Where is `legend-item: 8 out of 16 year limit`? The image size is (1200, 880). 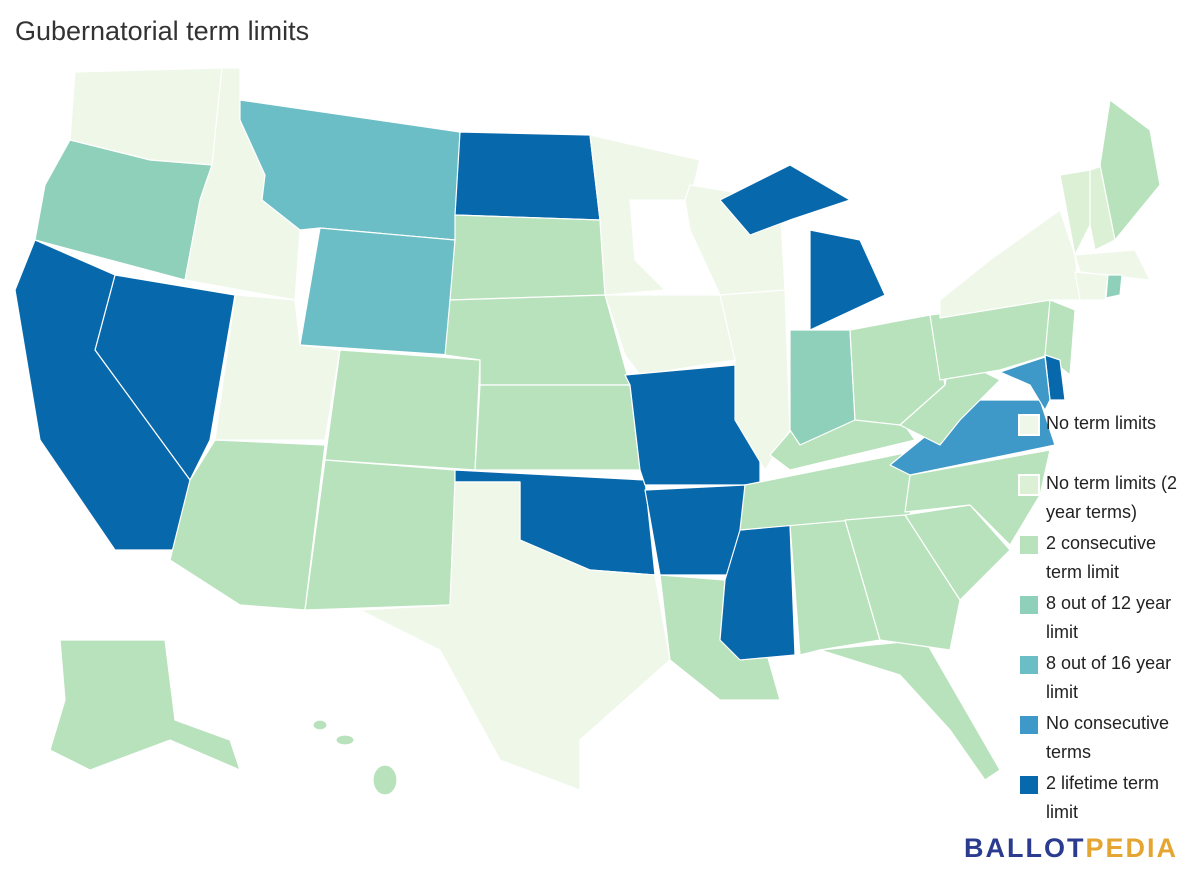 legend-item: 8 out of 16 year limit is located at coordinates (1103, 682).